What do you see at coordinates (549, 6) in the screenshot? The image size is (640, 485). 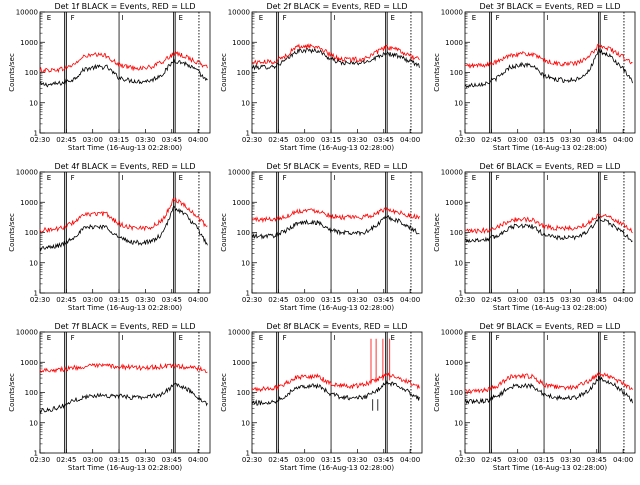 I see `panel-title: Det 3f BLACK = Events, RED = LLD` at bounding box center [549, 6].